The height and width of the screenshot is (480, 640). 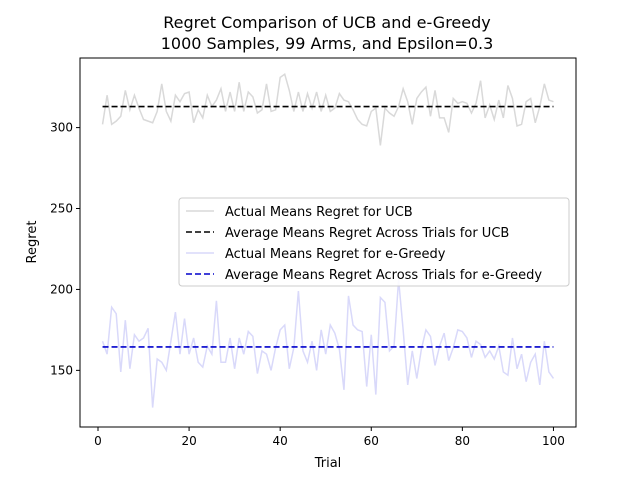 I want to click on legend-label-1: Actual Means Regret for UCB, so click(x=319, y=212).